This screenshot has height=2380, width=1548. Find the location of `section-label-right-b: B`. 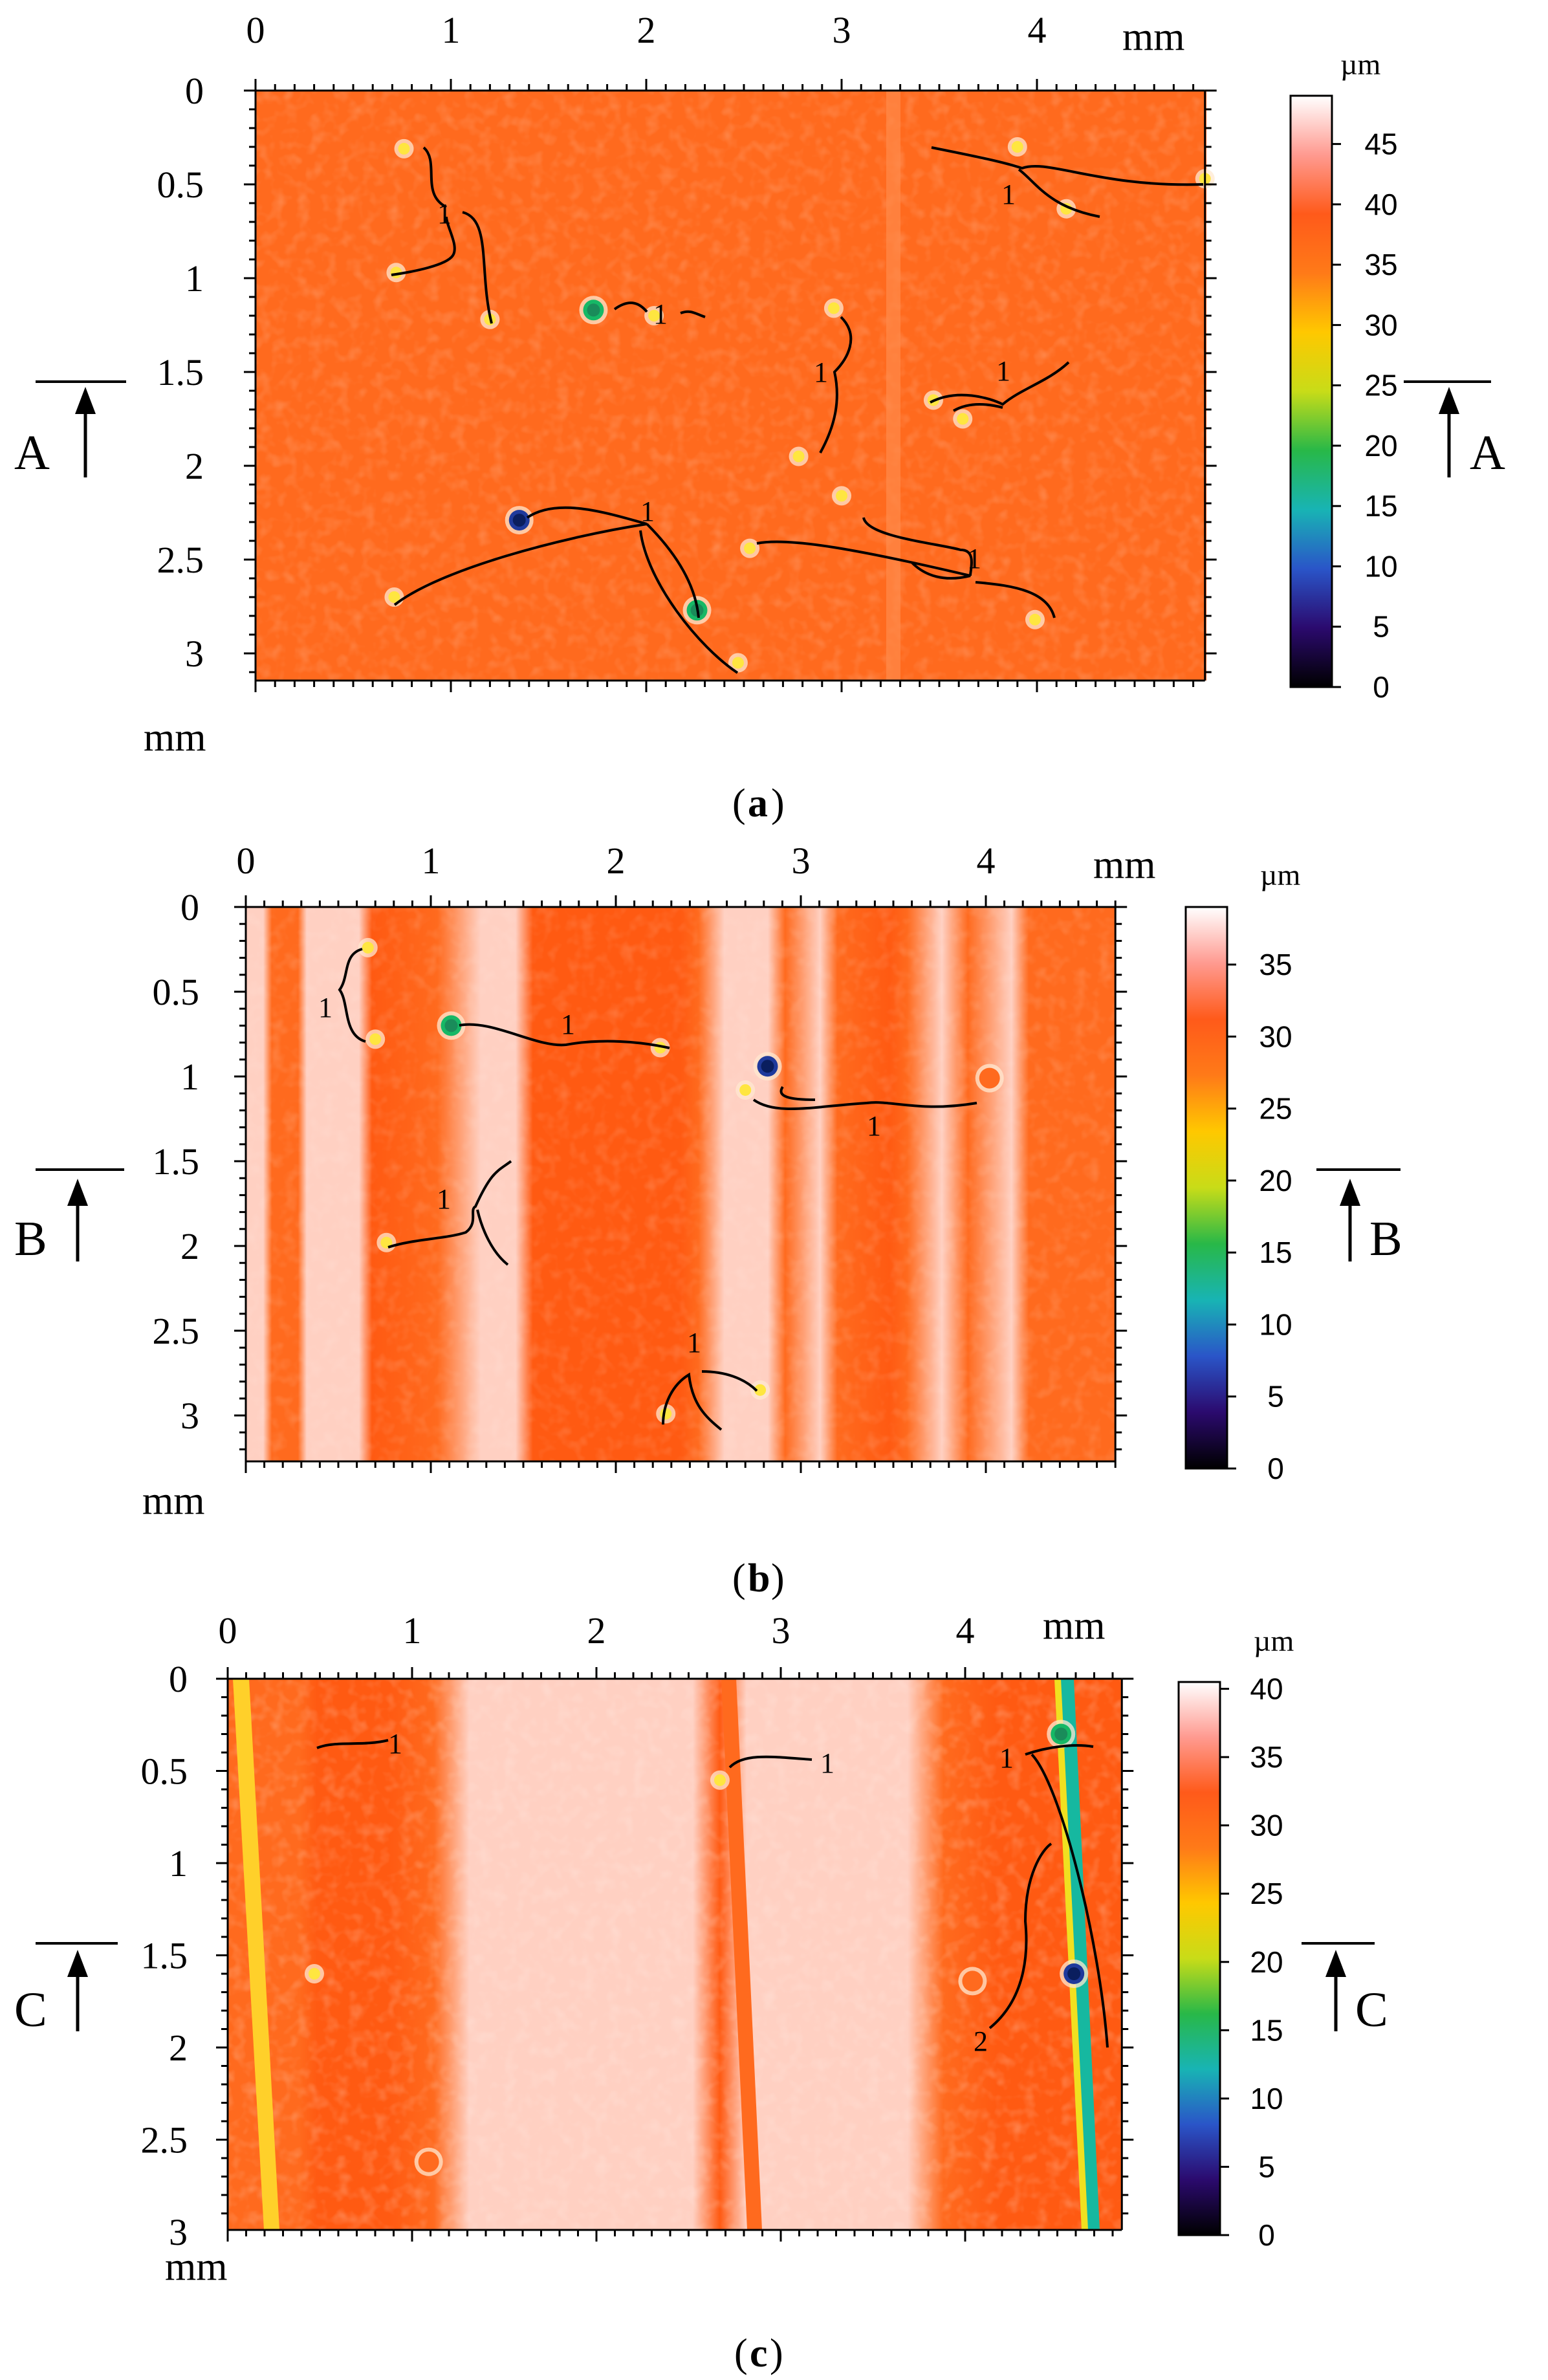

section-label-right-b: B is located at coordinates (1385, 1239).